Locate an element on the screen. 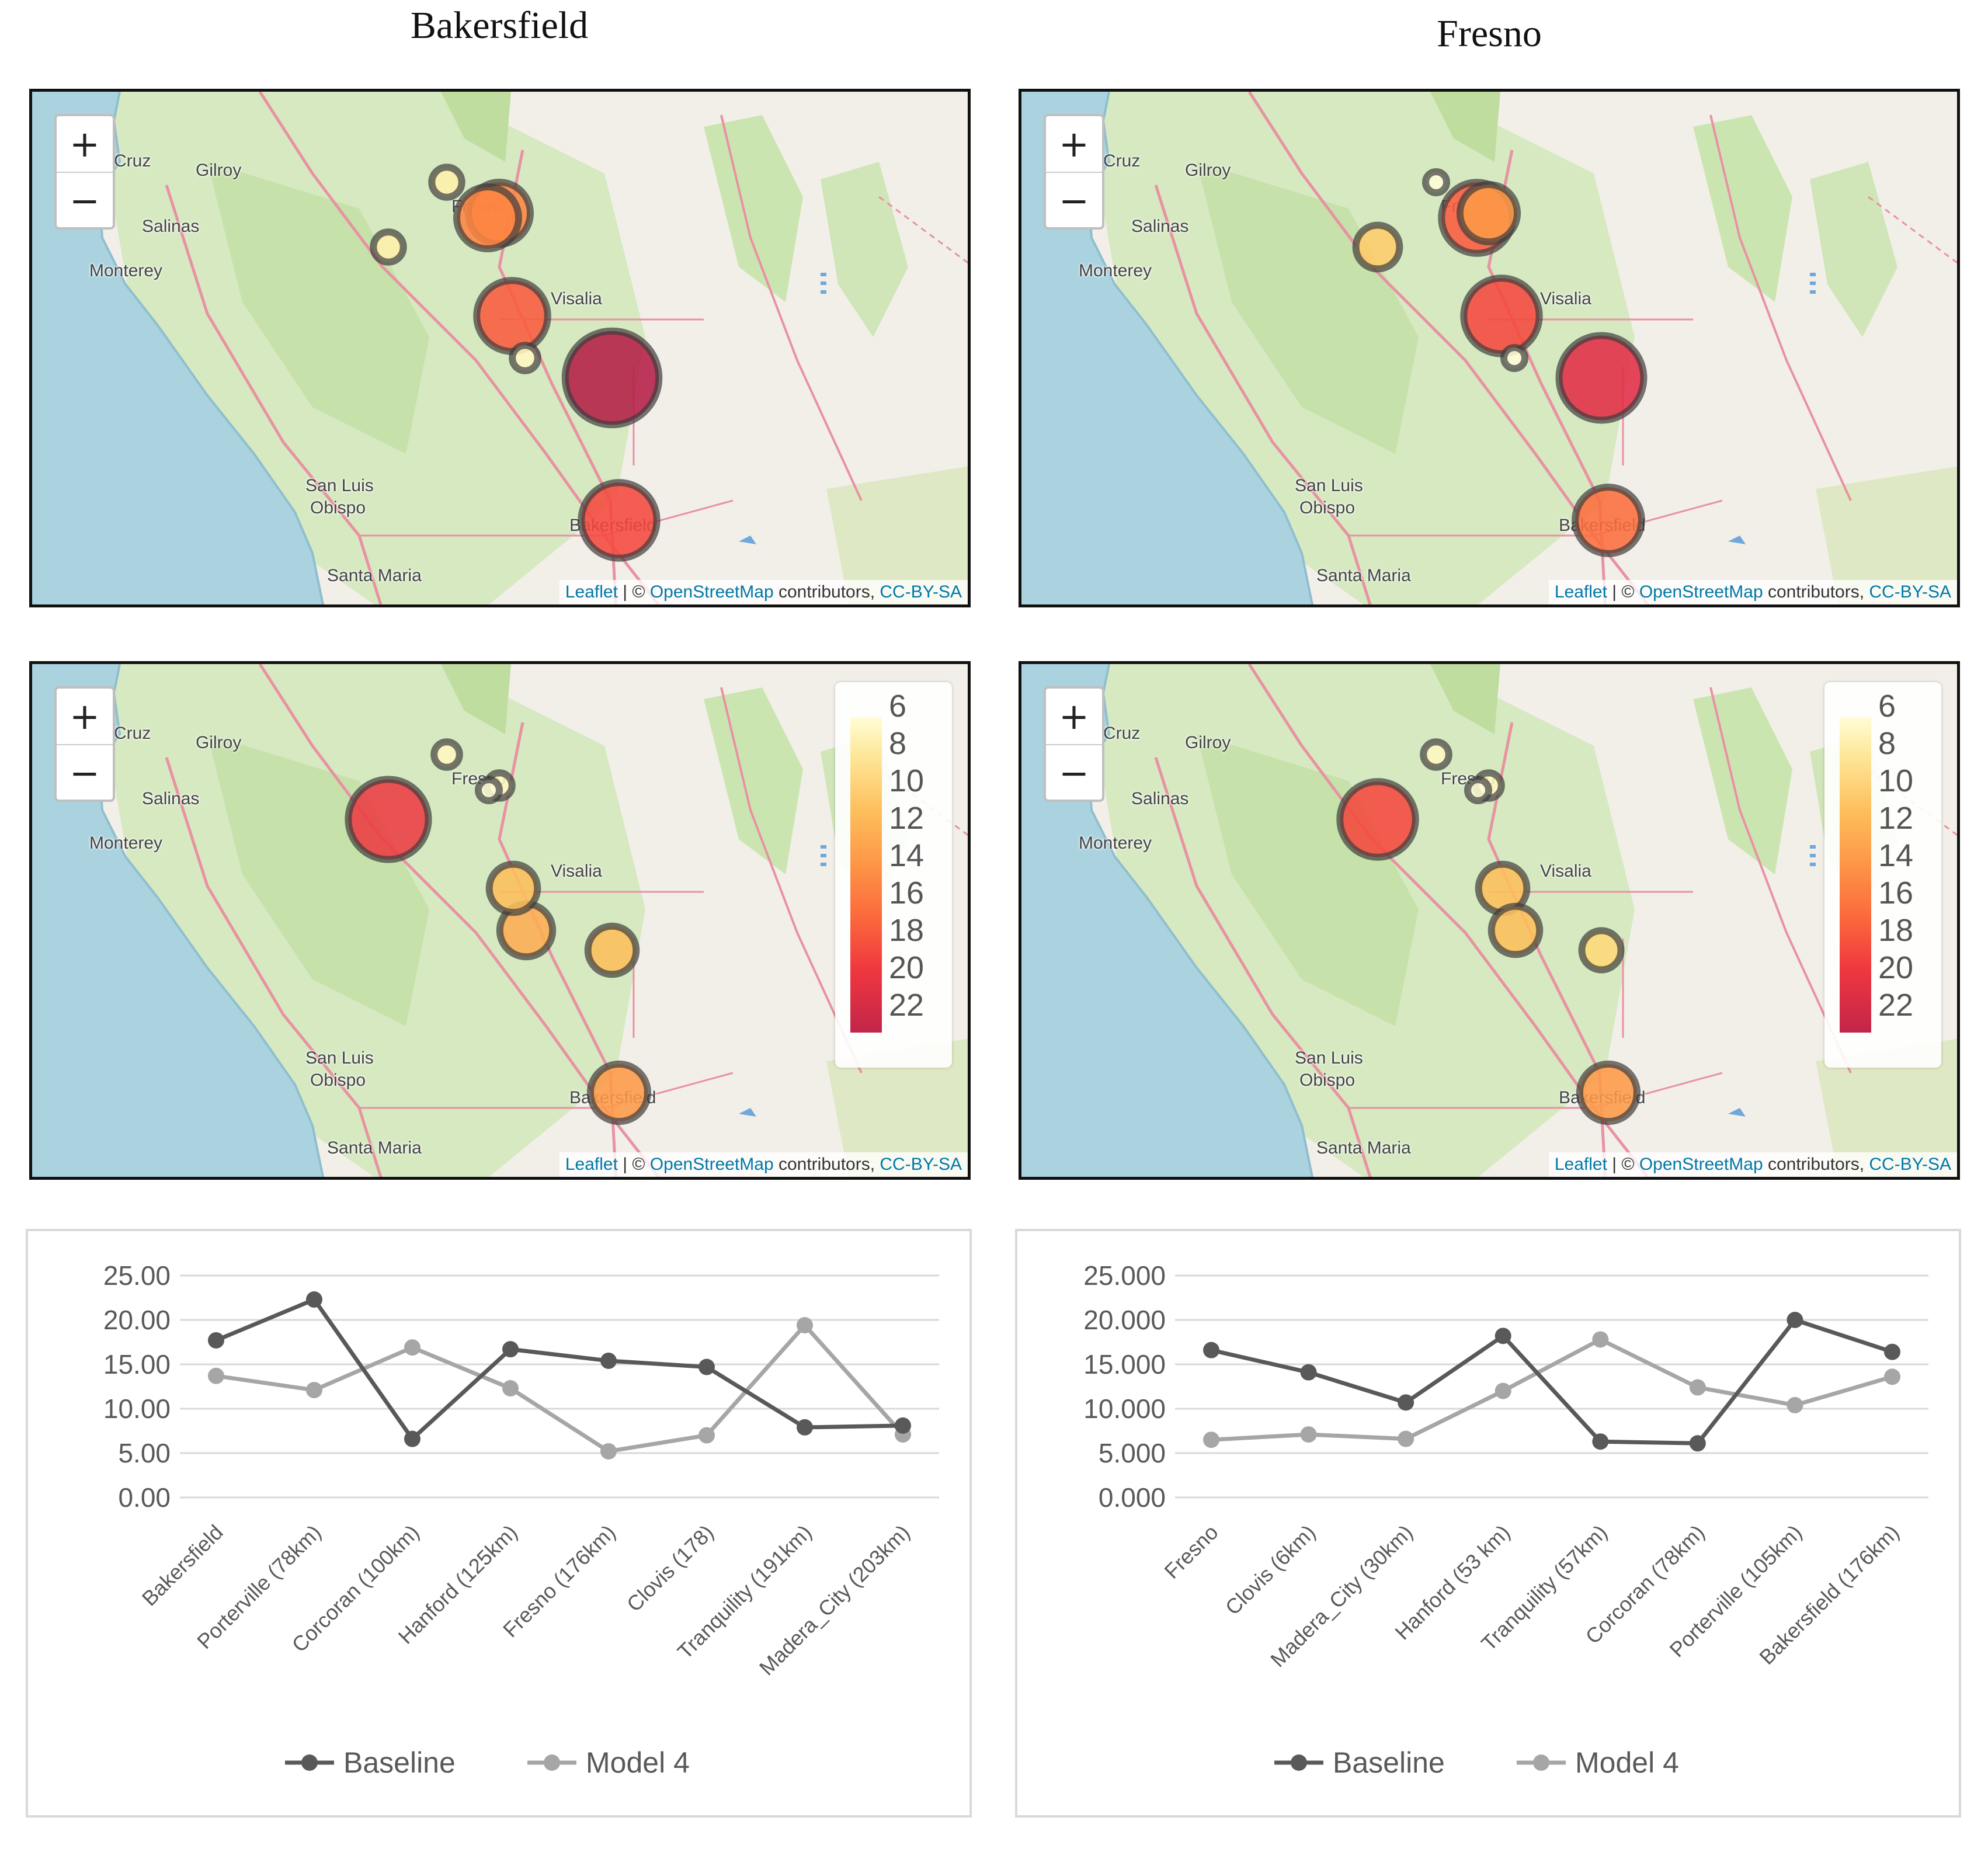 This screenshot has width=1988, height=1852. y-tick-label: 15.00 is located at coordinates (137, 1365).